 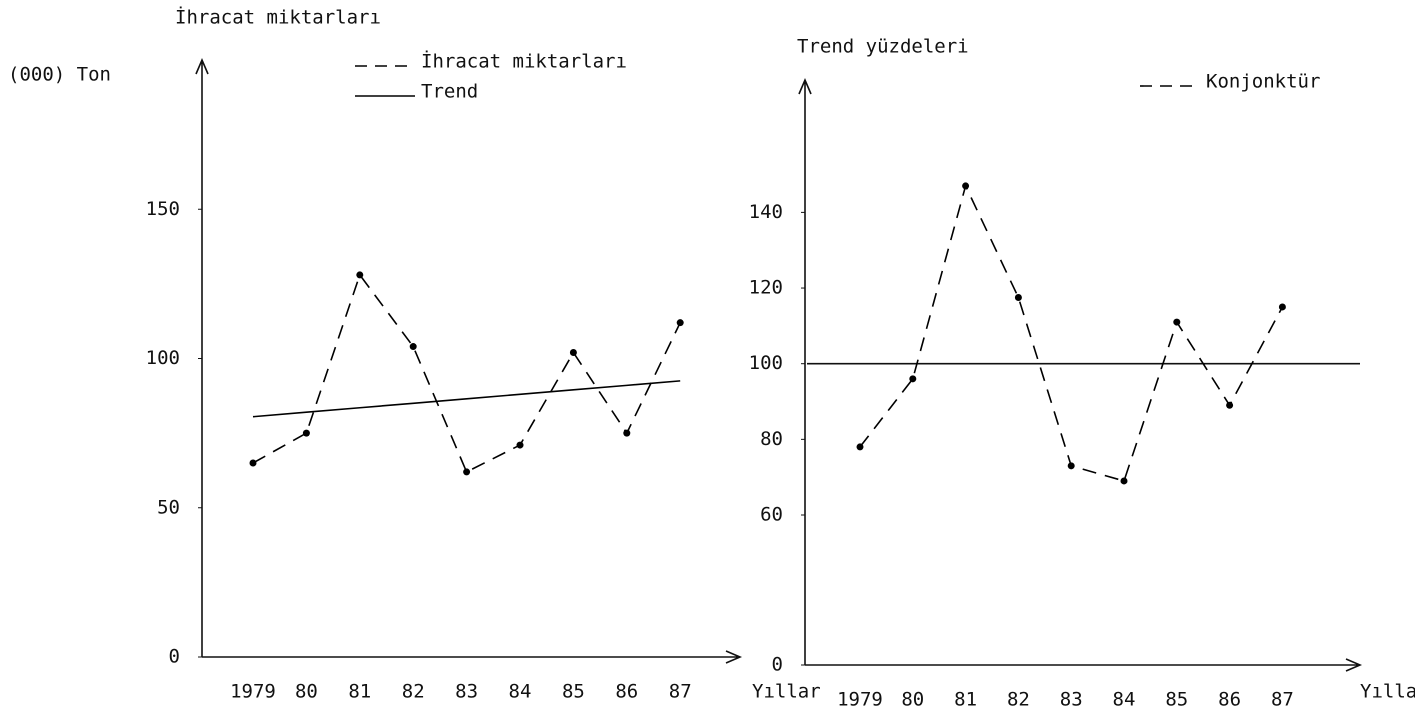 What do you see at coordinates (1263, 82) in the screenshot?
I see `legend-label: Konjonktür` at bounding box center [1263, 82].